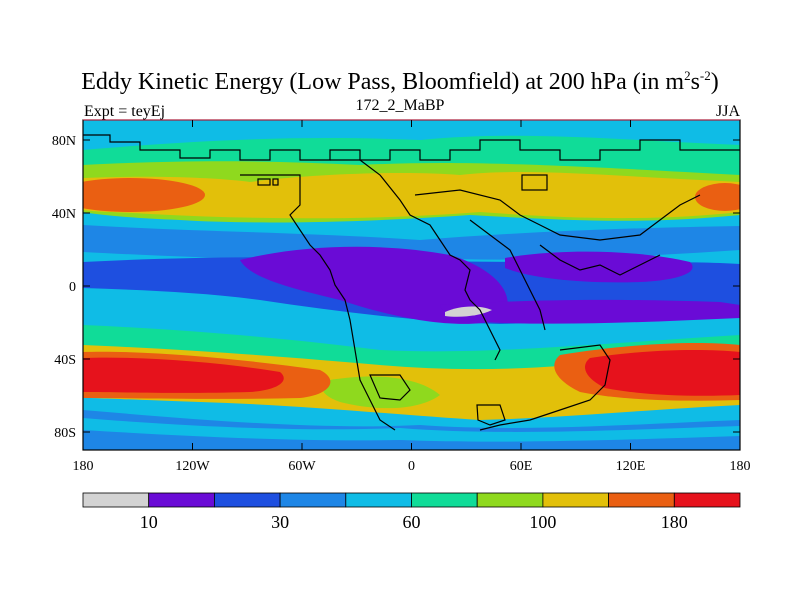 Image resolution: width=800 pixels, height=600 pixels. I want to click on colorbar-label: 60, so click(412, 522).